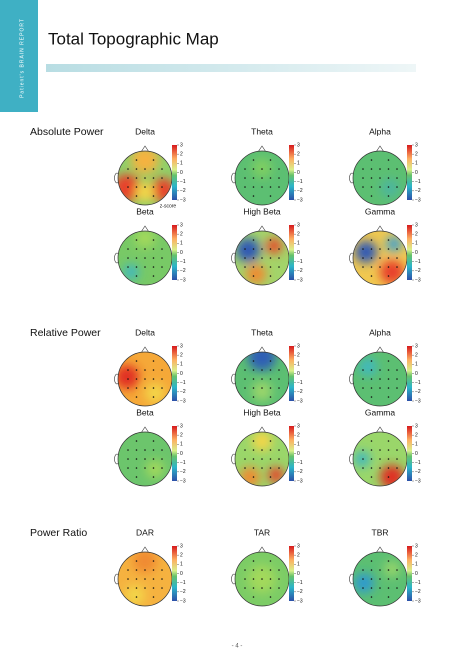  I want to click on map-label: Alpha, so click(380, 332).